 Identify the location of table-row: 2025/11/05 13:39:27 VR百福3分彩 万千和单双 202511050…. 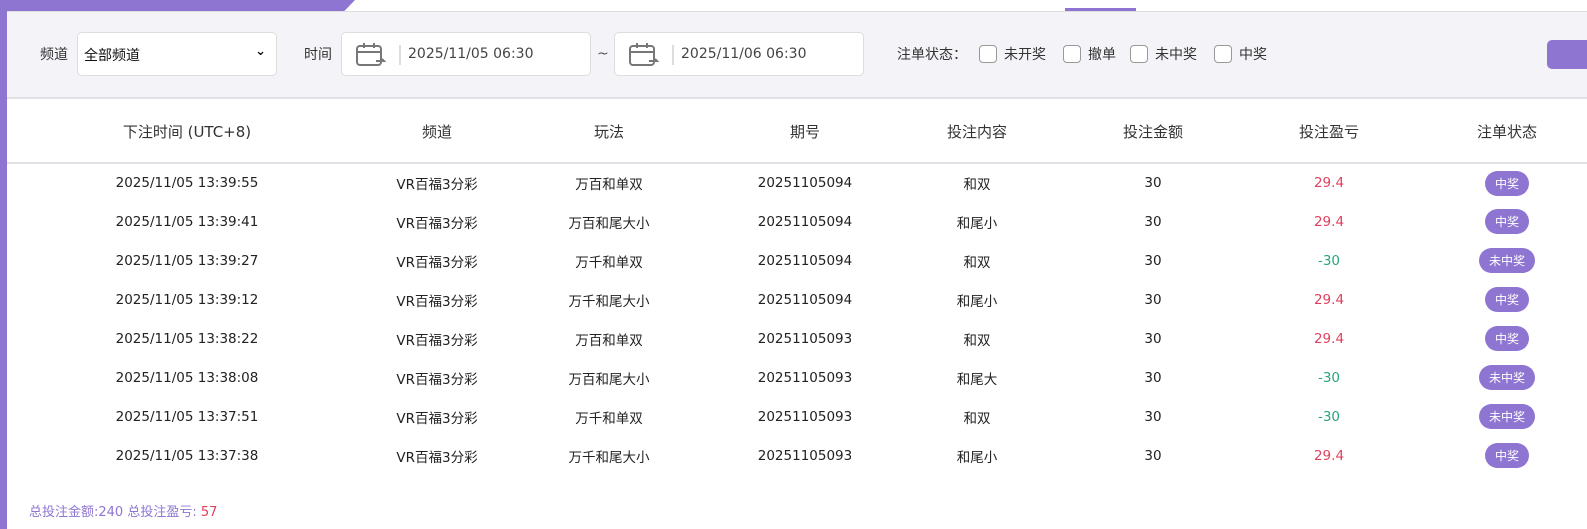
(797, 260).